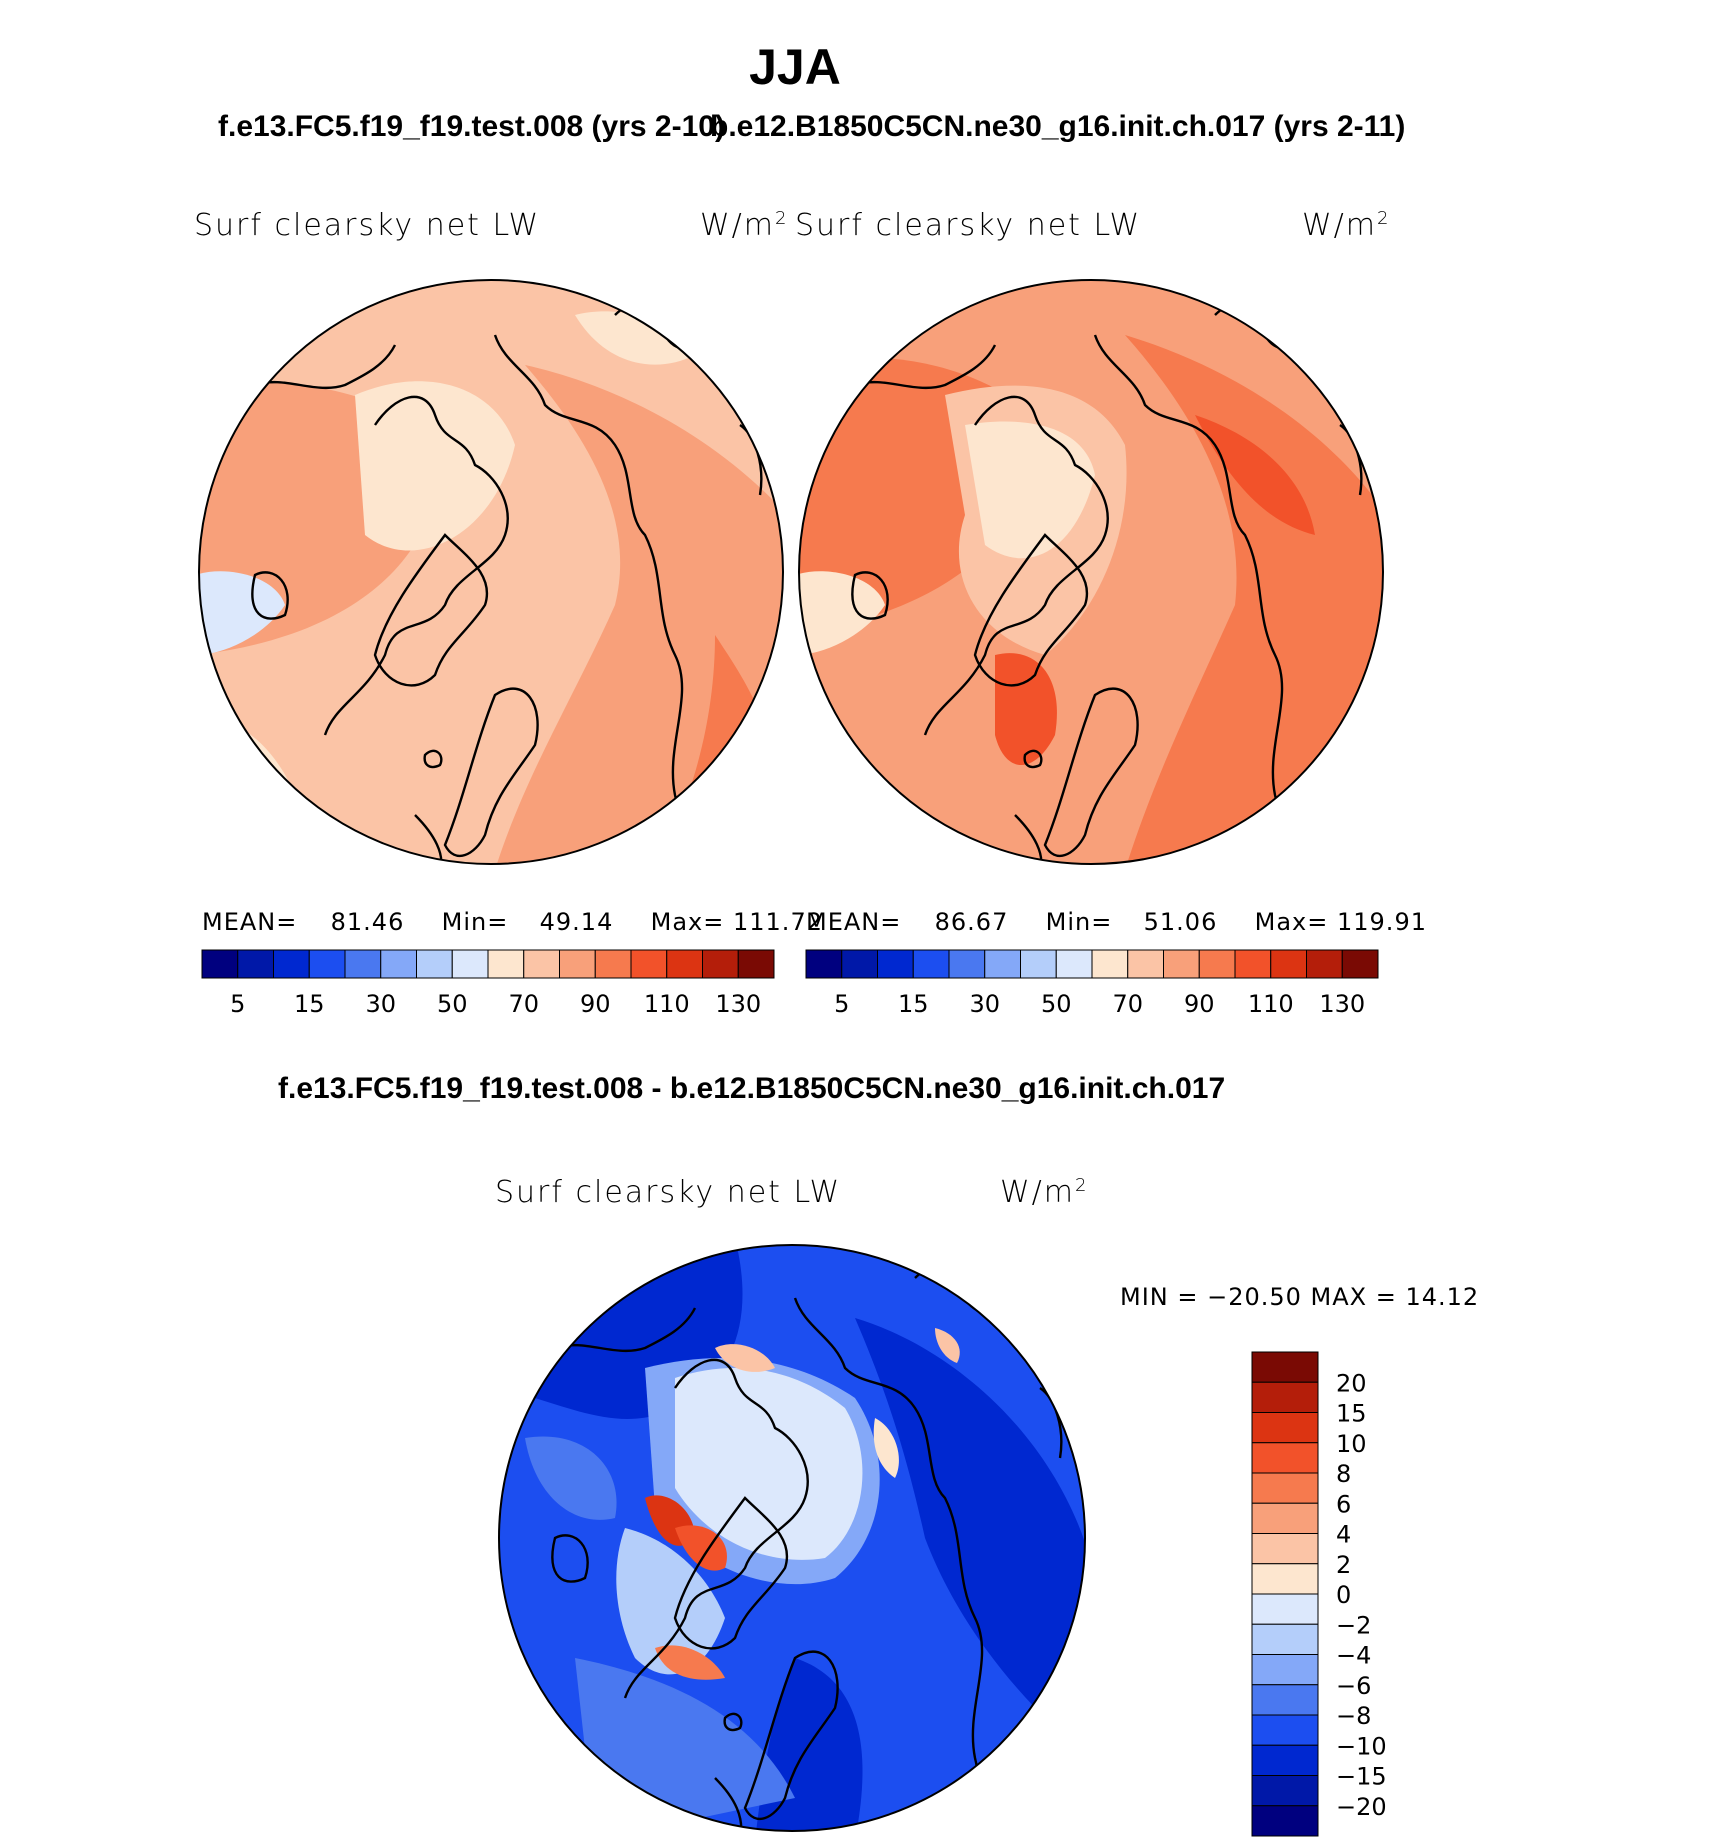 Image resolution: width=1710 pixels, height=1840 pixels. Describe the element at coordinates (367, 225) in the screenshot. I see `left-variable-label: Surf clearsky net LW` at that location.